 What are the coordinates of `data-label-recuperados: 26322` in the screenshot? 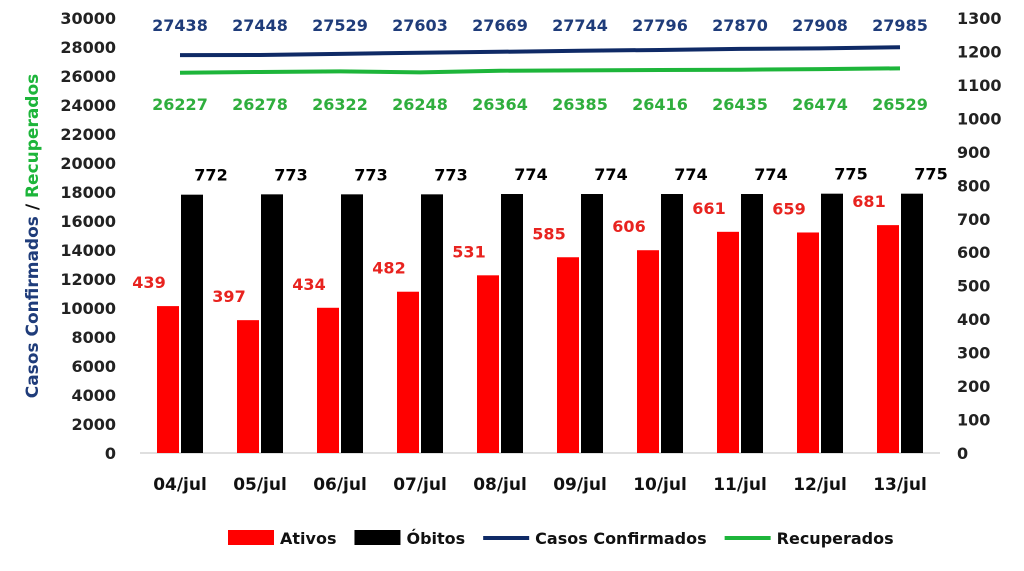 It's located at (340, 104).